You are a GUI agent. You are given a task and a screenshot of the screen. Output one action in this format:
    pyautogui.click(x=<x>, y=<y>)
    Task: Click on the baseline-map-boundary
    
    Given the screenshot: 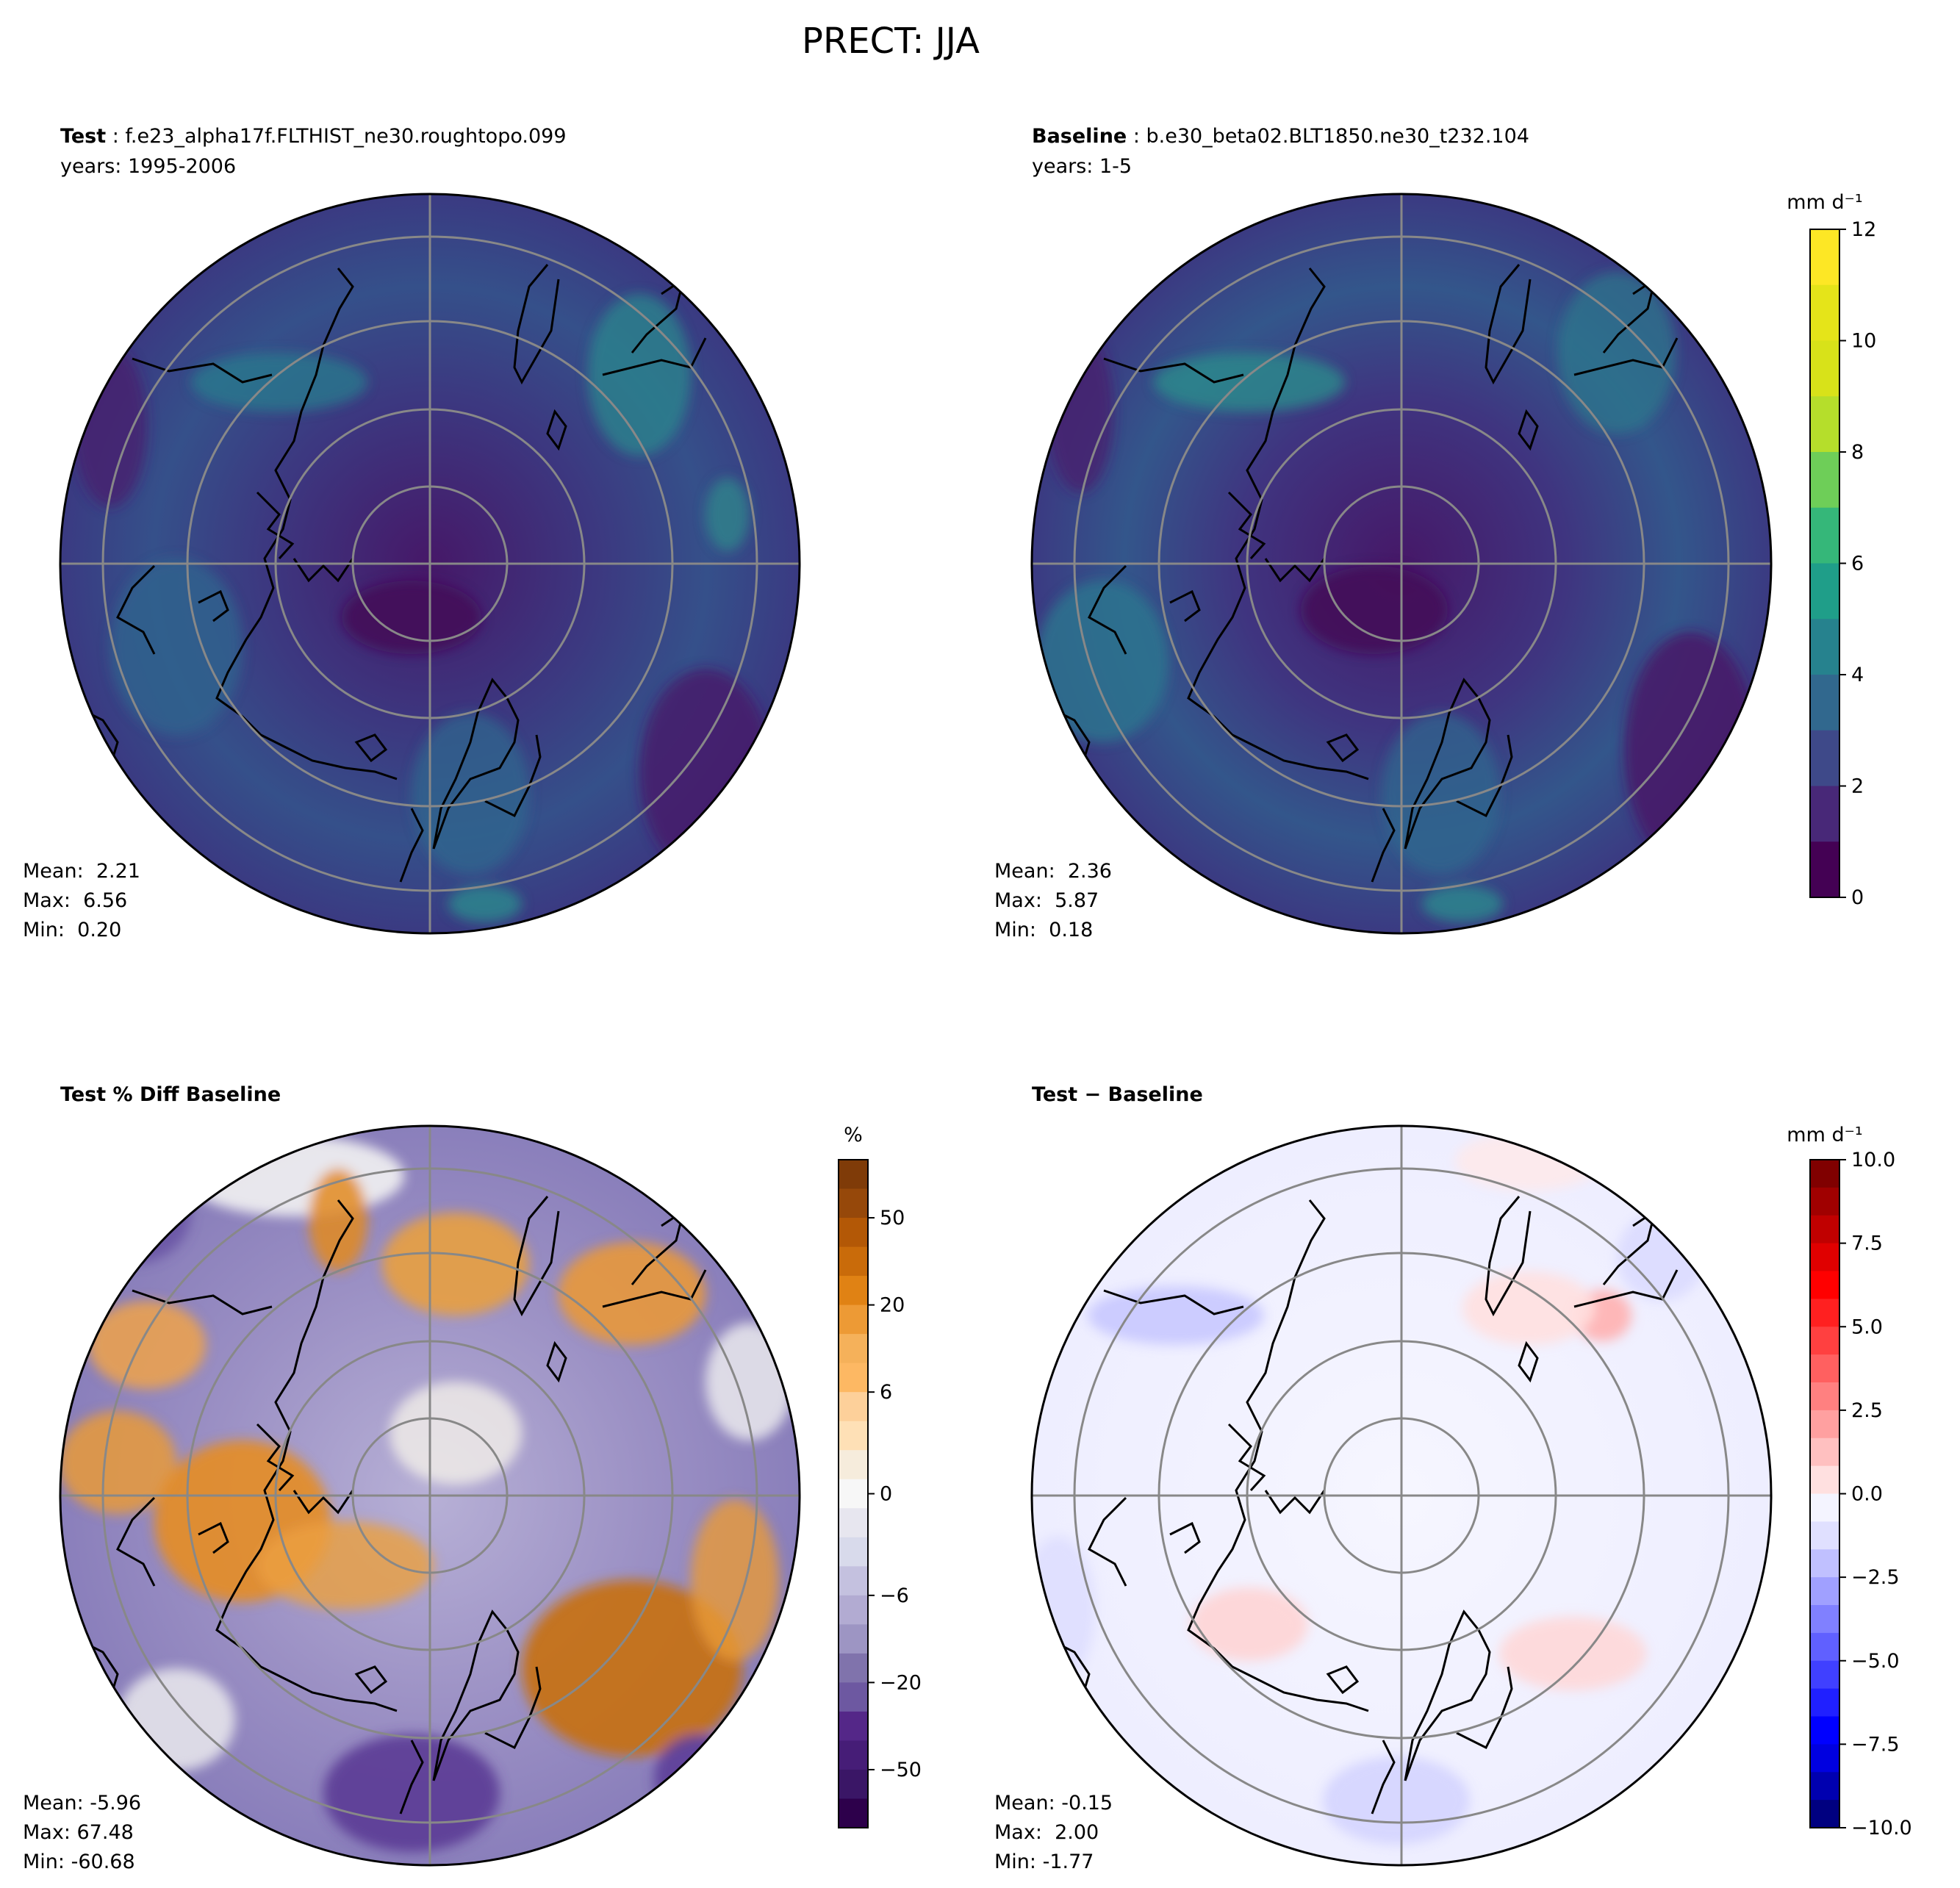 What is the action you would take?
    pyautogui.click(x=1401, y=564)
    